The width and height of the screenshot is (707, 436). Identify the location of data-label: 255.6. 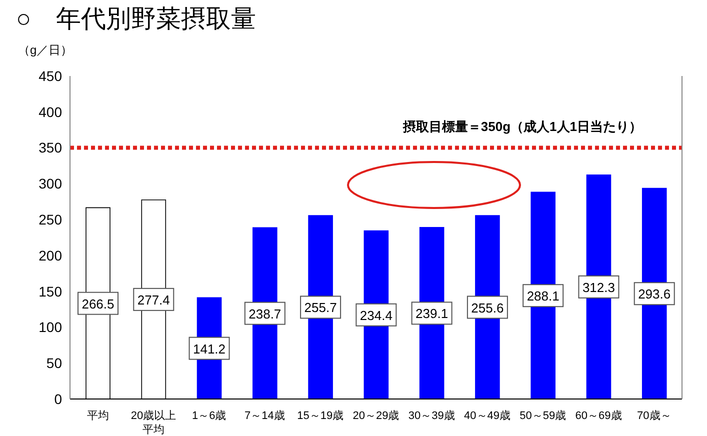
(487, 308).